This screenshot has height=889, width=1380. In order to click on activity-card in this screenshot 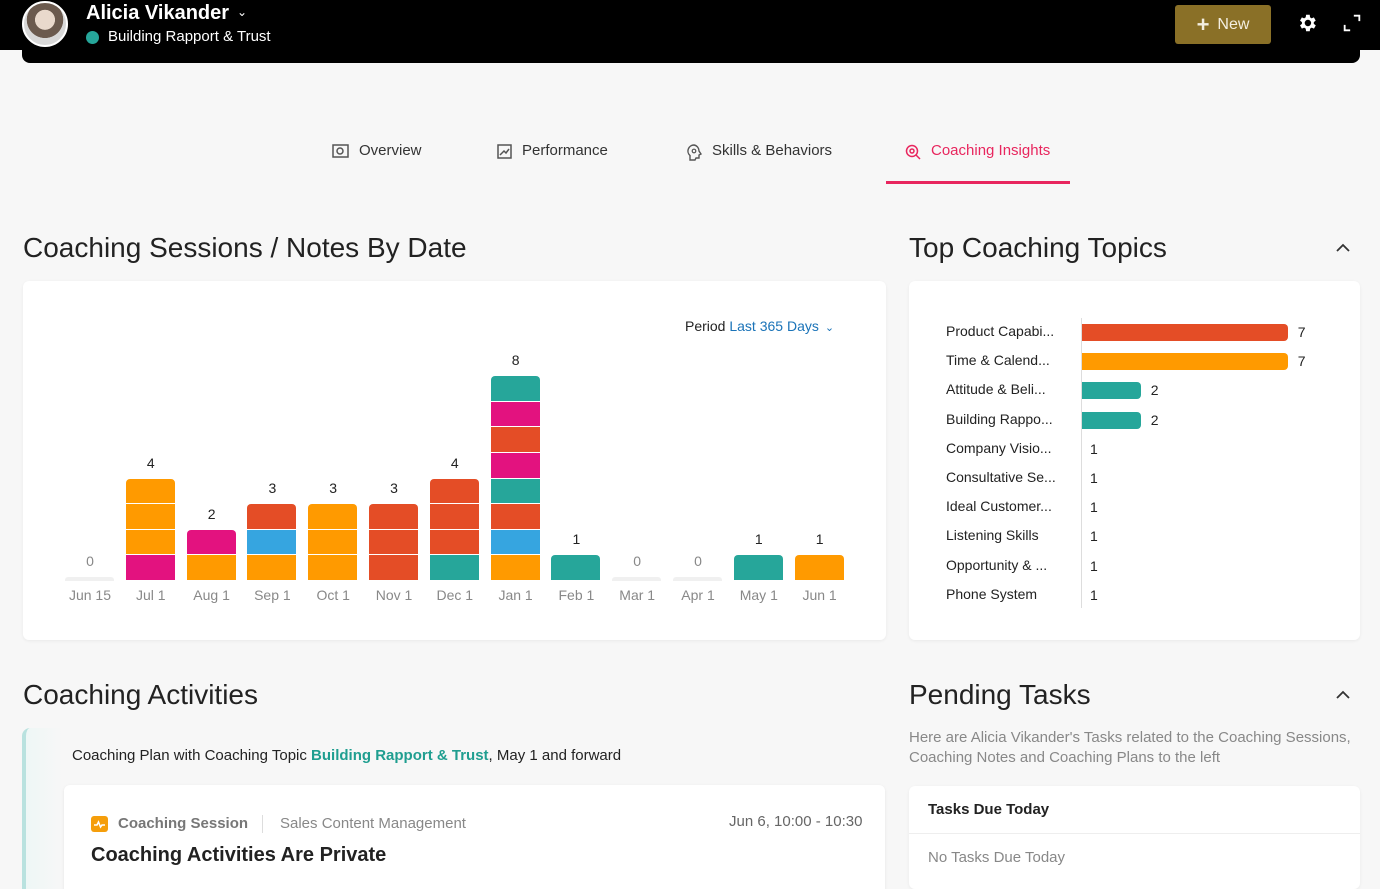, I will do `click(474, 837)`.